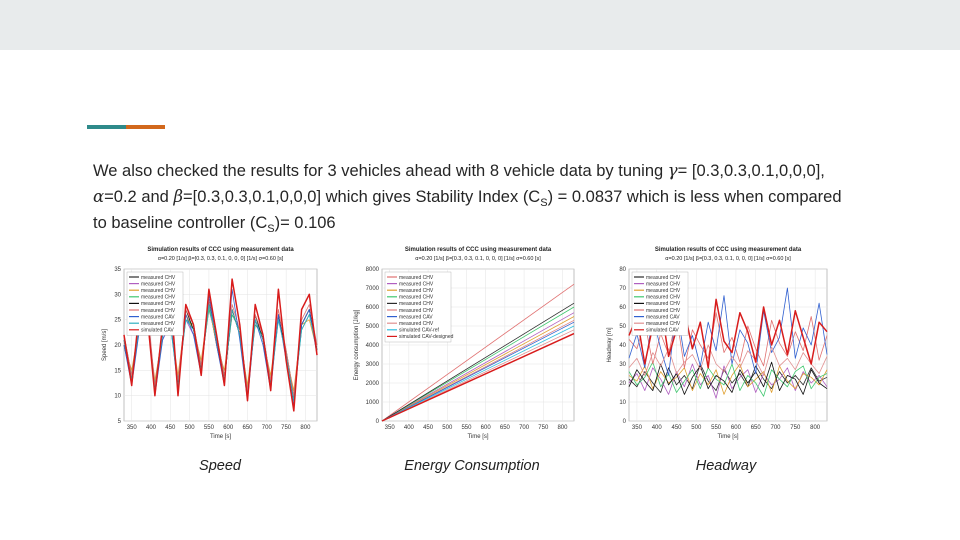 The image size is (960, 540). What do you see at coordinates (373, 403) in the screenshot?
I see `y-tick-label: 1000` at bounding box center [373, 403].